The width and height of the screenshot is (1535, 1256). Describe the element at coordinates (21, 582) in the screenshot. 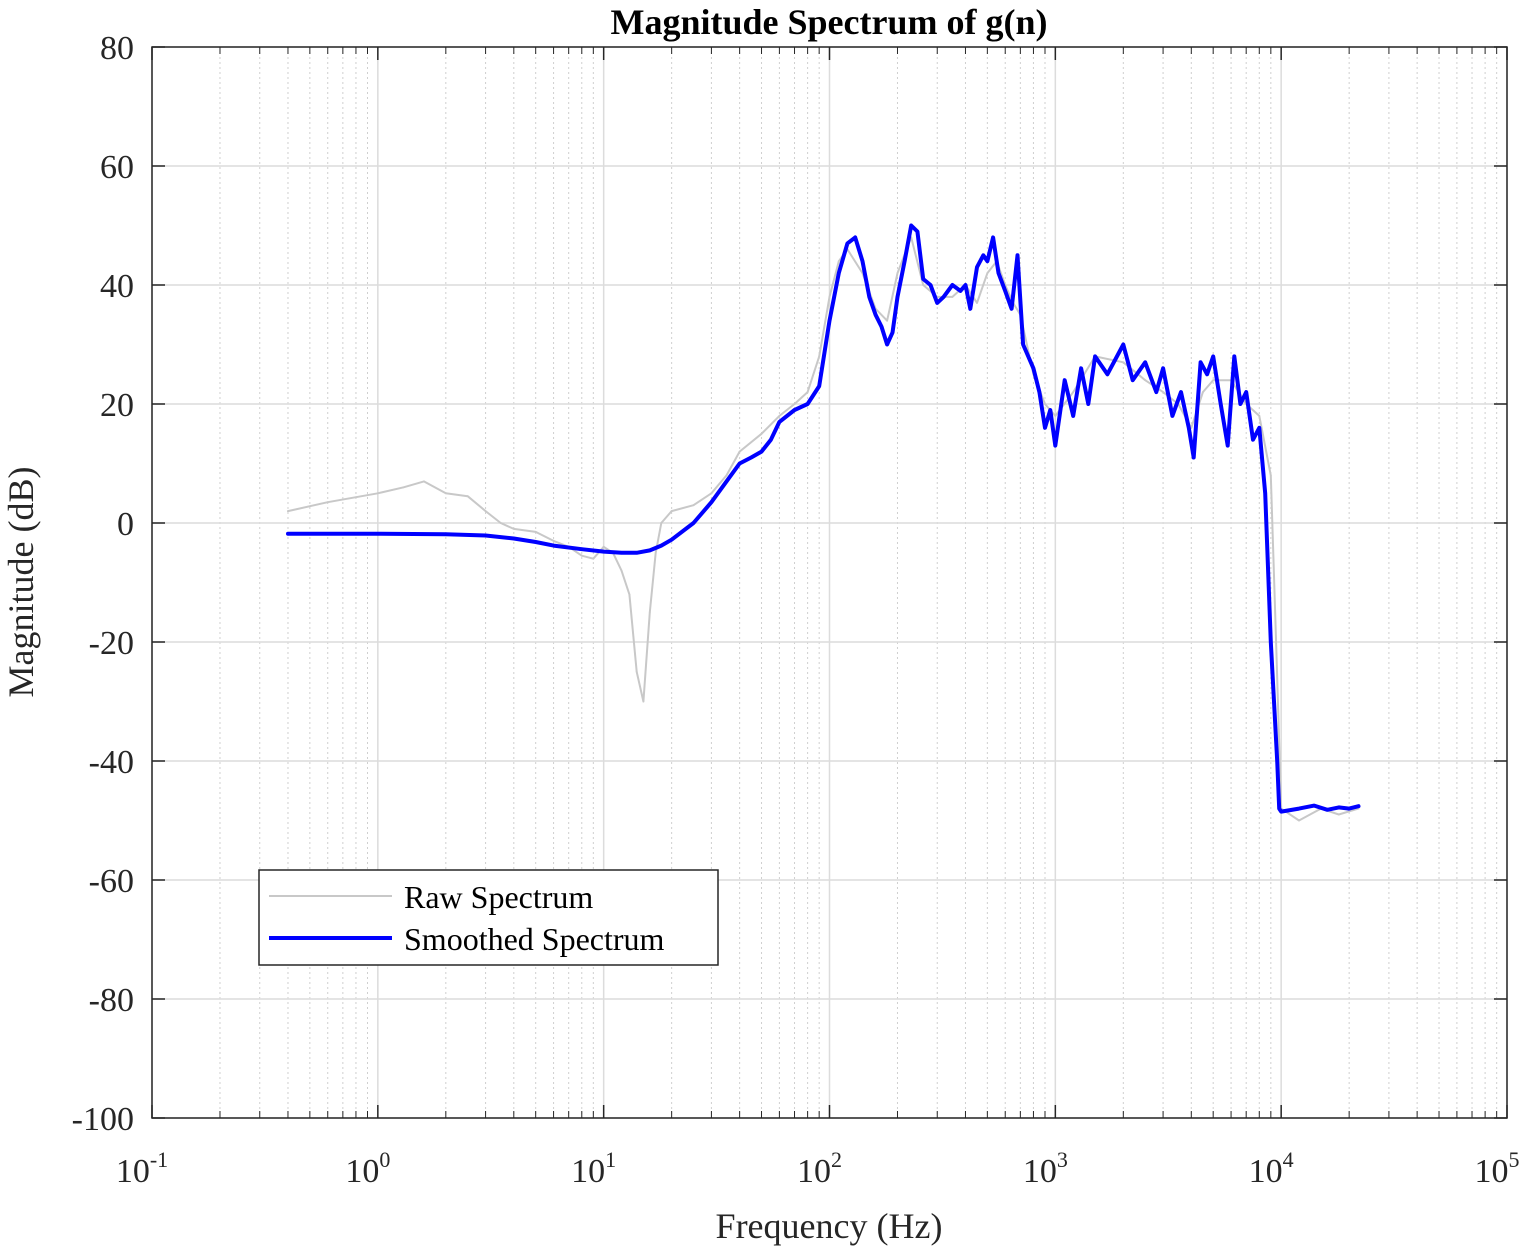

I see `y-axis-label: Magnitude (dB)` at that location.